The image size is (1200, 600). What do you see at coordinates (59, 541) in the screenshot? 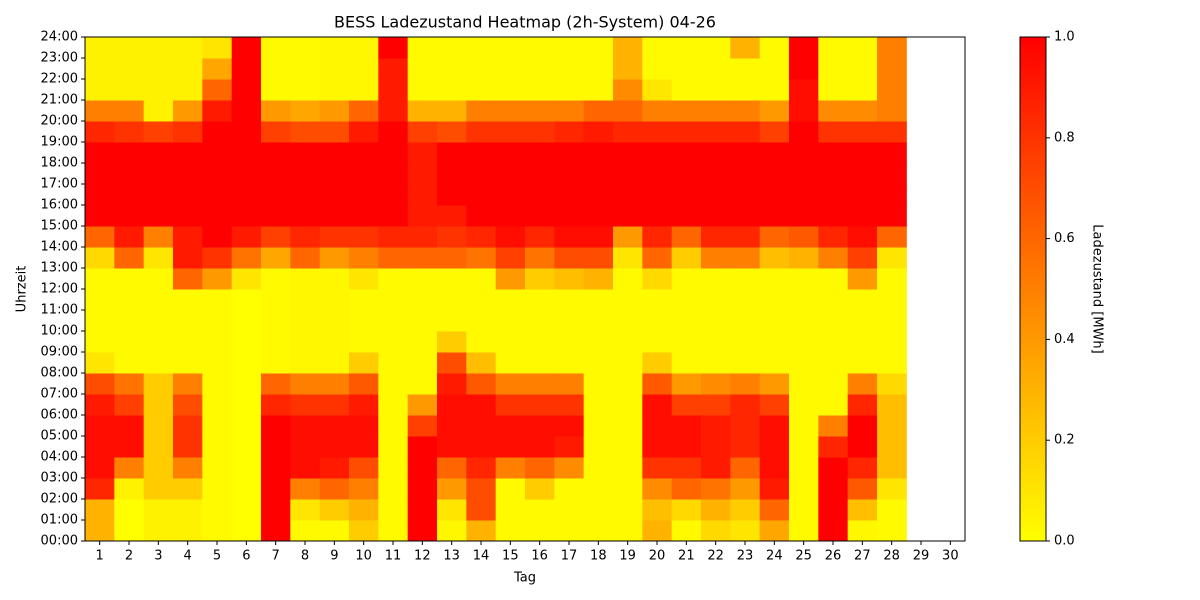
I see `y-tick-label: 00:00` at bounding box center [59, 541].